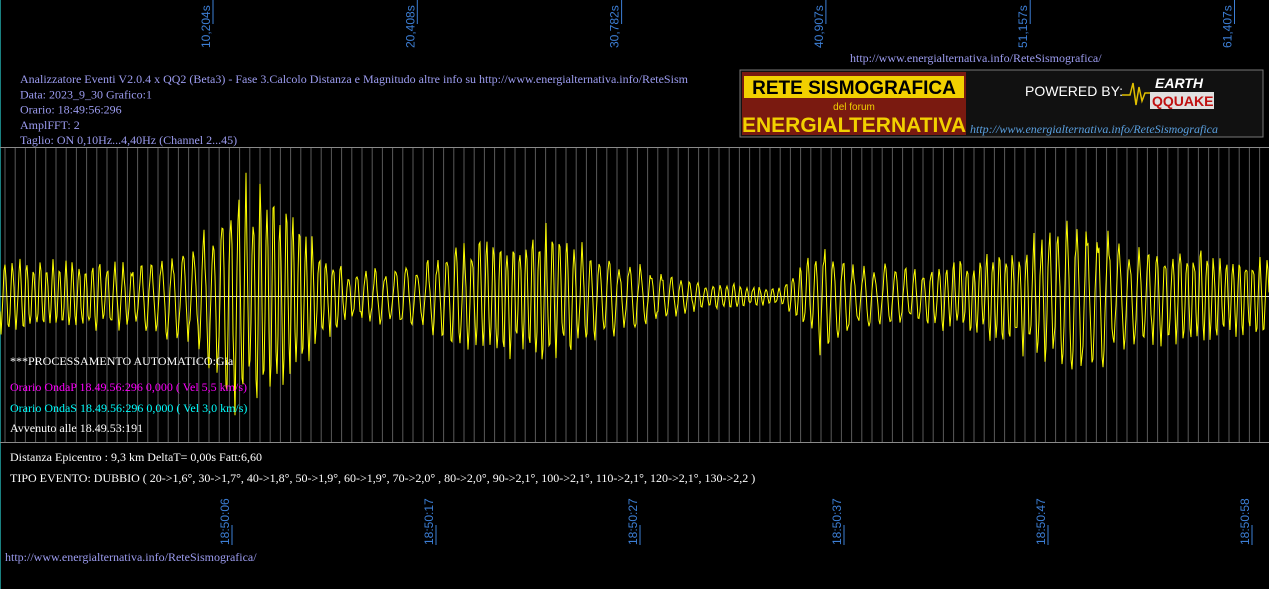  I want to click on bottom-time-label: 18:50:58, so click(1245, 521).